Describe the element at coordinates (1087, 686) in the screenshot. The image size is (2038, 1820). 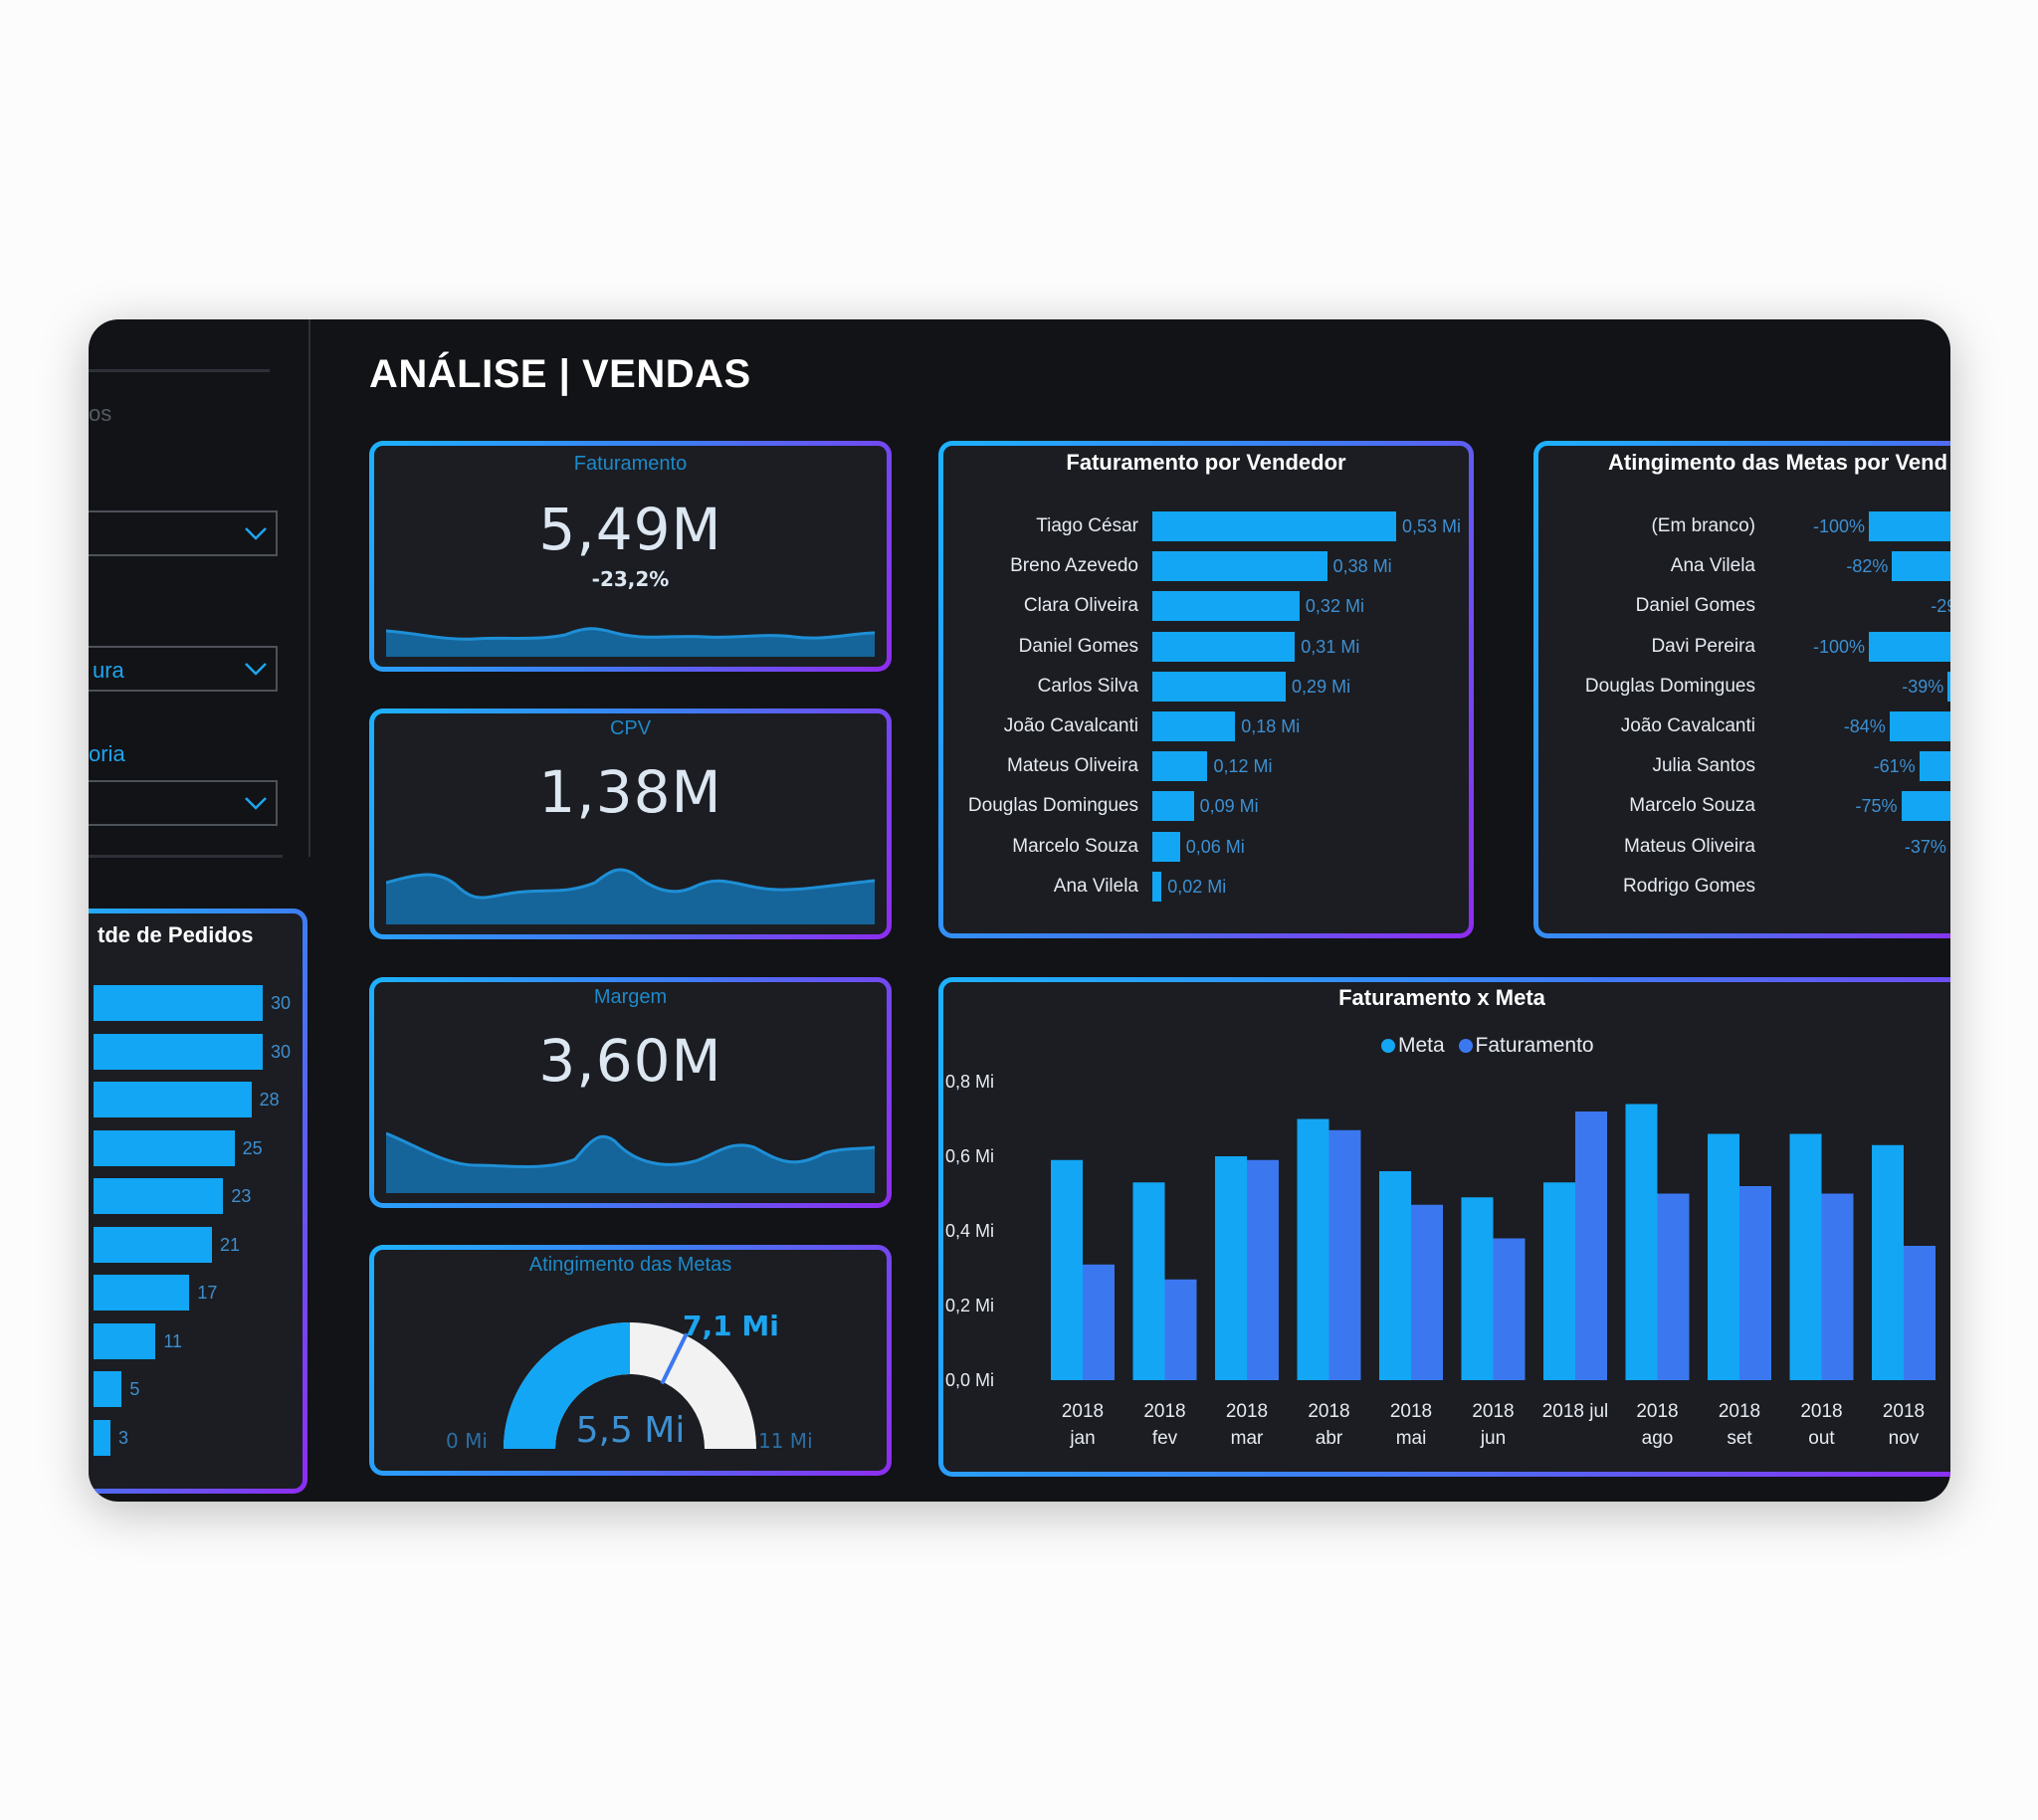
I see `vendedor-name-label: Carlos Silva` at that location.